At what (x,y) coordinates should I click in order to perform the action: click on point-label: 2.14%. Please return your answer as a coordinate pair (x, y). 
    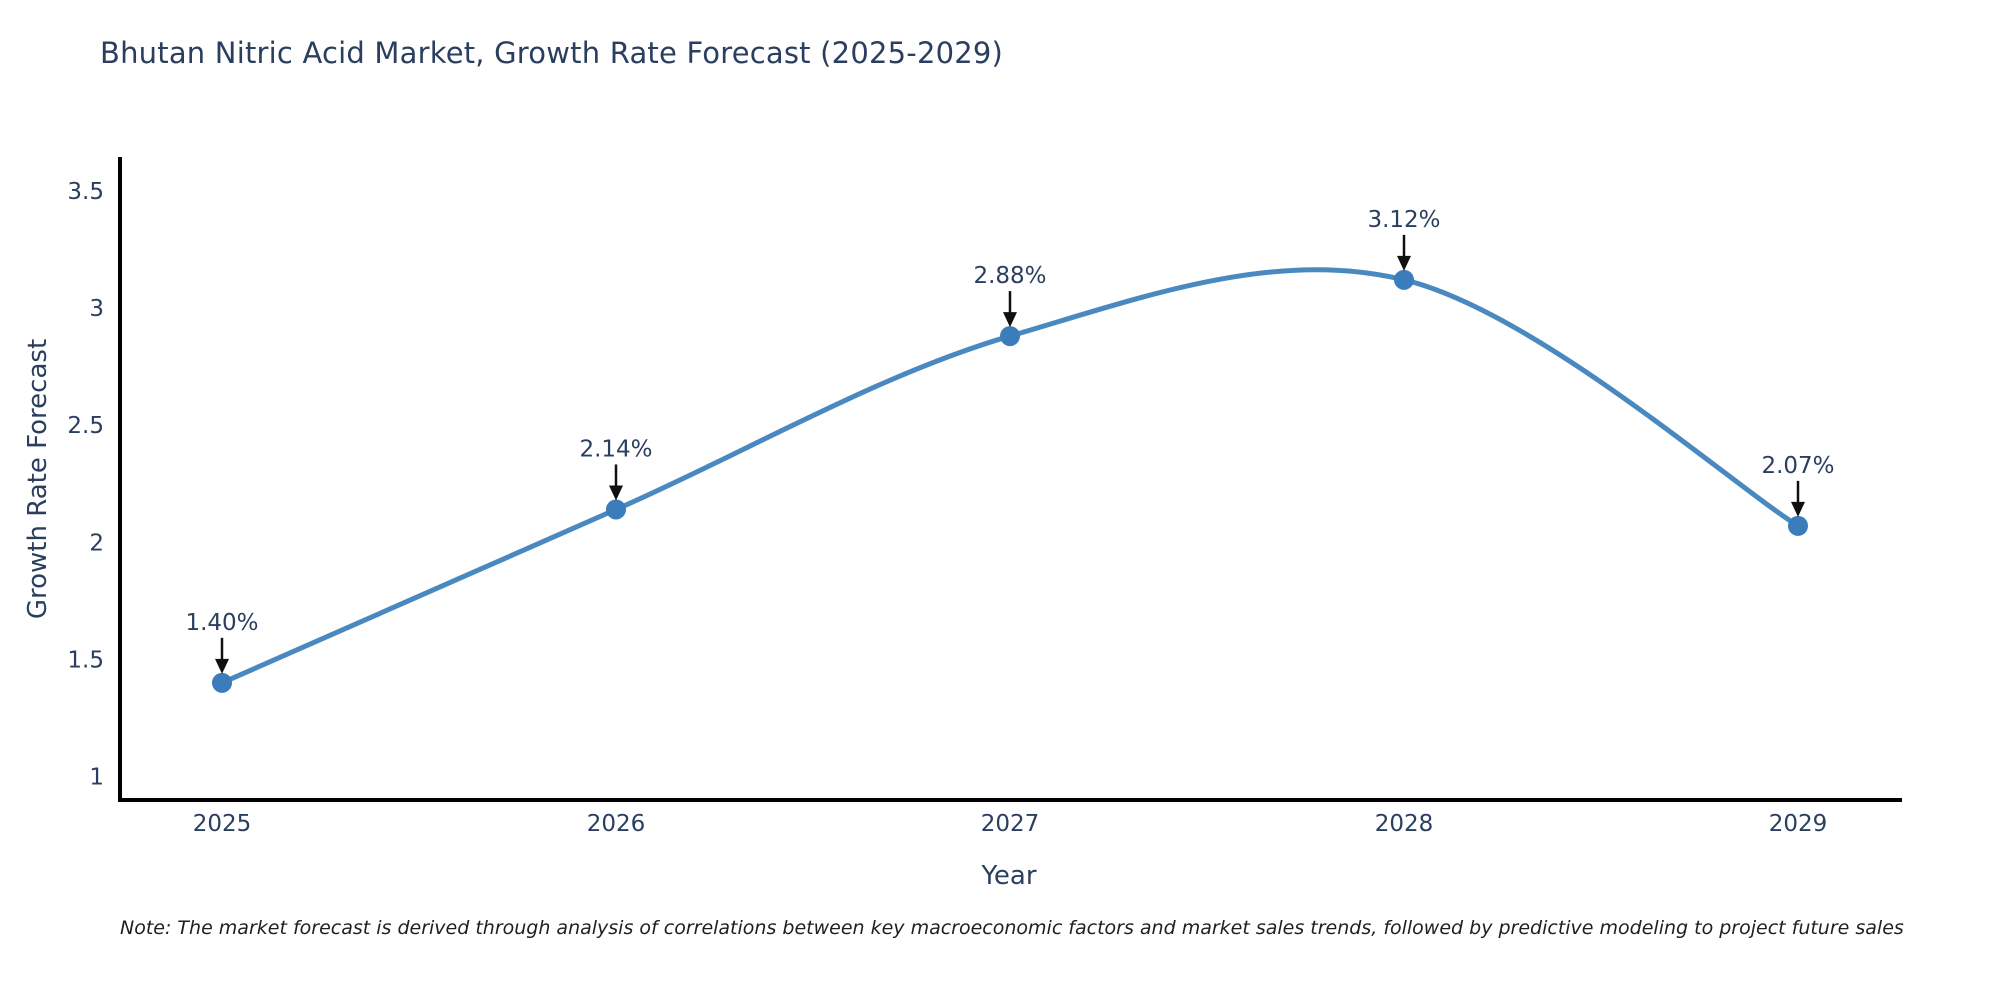
    Looking at the image, I should click on (615, 449).